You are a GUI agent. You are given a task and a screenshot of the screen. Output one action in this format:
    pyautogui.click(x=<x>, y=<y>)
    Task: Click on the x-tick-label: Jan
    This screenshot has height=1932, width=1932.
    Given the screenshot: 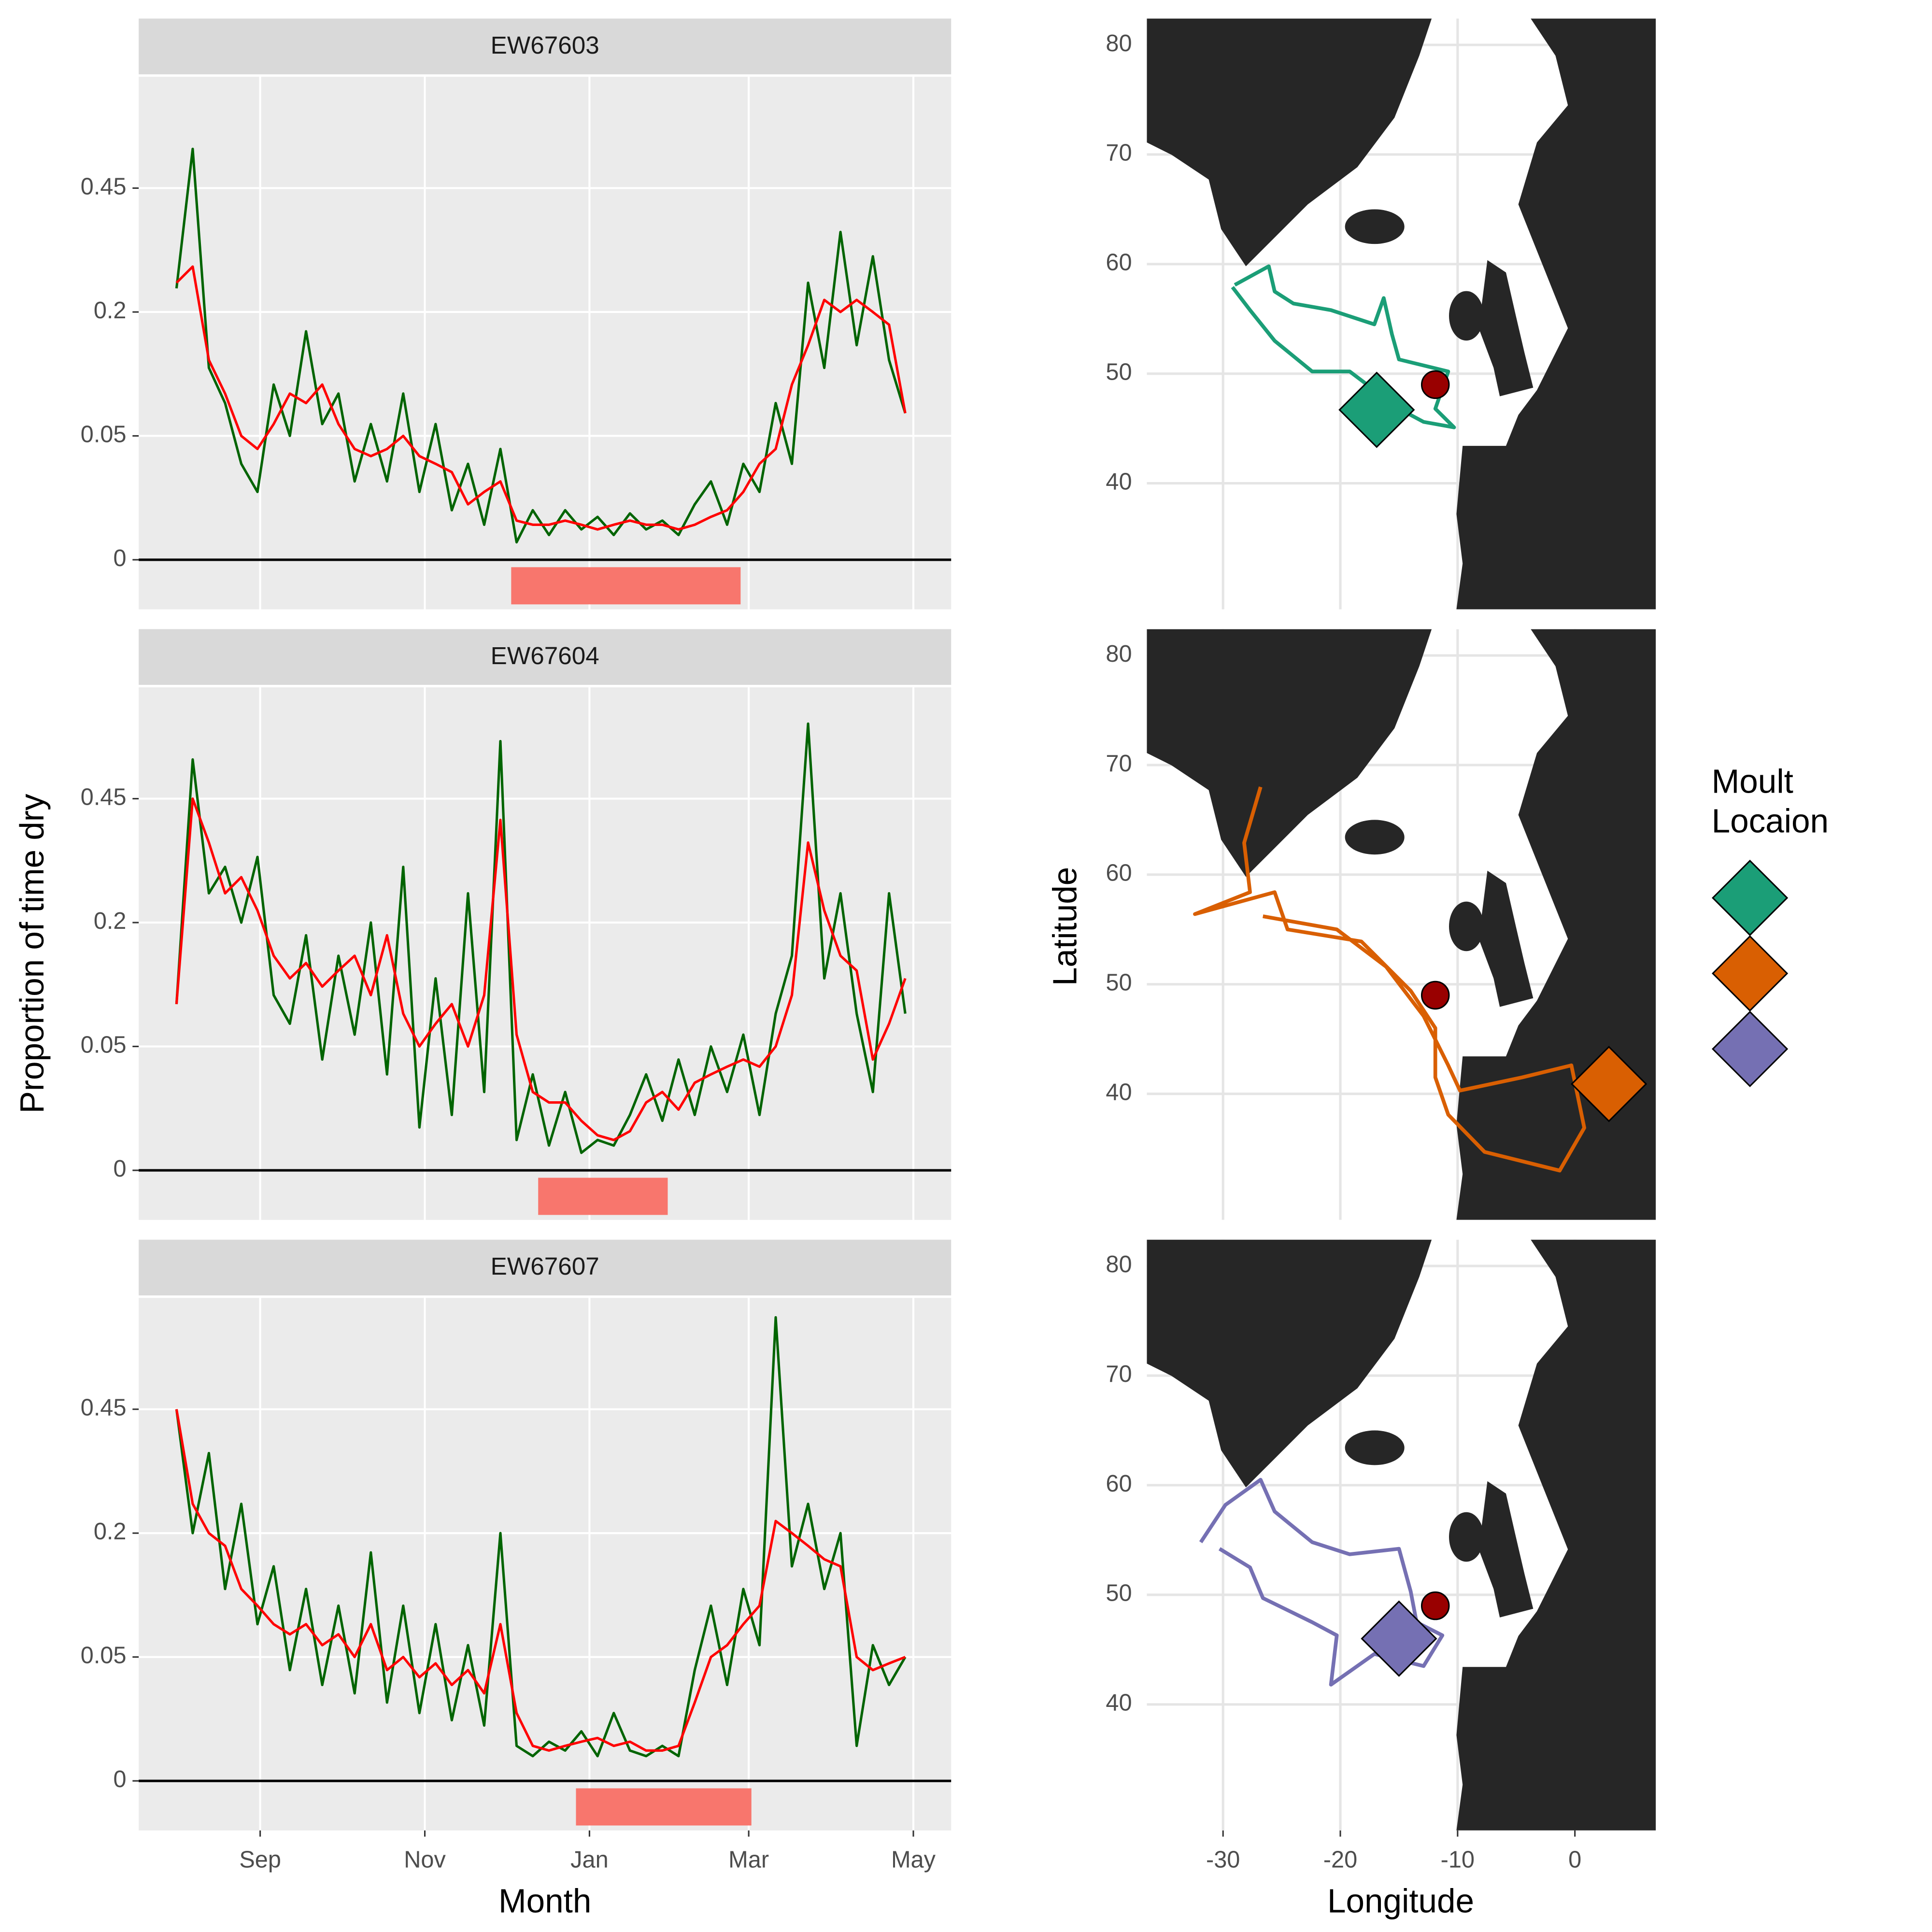 What is the action you would take?
    pyautogui.click(x=589, y=1860)
    